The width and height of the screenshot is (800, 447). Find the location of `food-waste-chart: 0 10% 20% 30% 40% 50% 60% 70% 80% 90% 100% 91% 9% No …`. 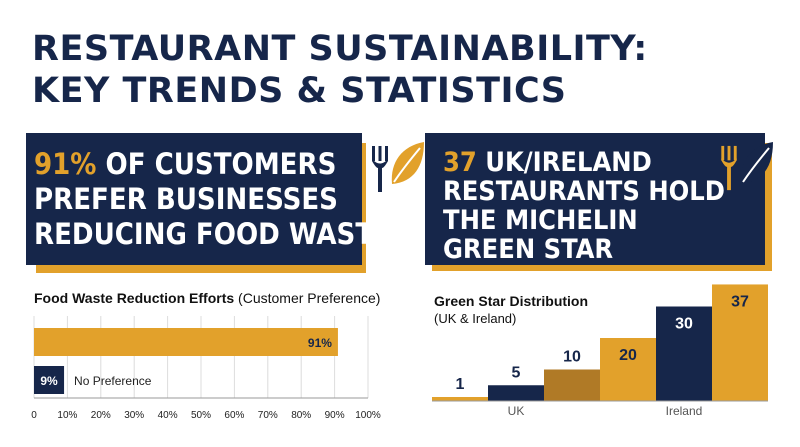

food-waste-chart: 0 10% 20% 30% 40% 50% 60% 70% 80% 90% 100% 91% 9% No … is located at coordinates (206, 368).